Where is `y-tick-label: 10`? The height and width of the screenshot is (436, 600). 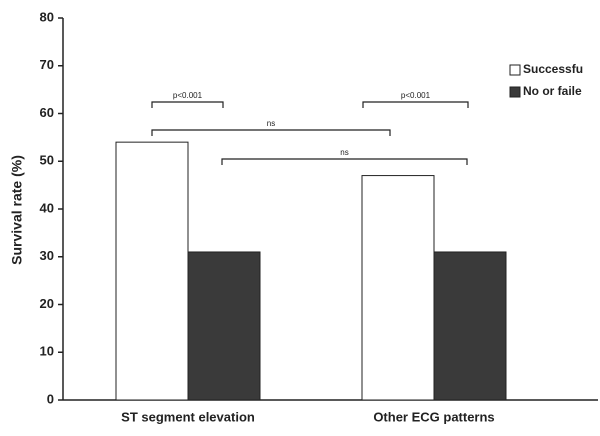 y-tick-label: 10 is located at coordinates (47, 351).